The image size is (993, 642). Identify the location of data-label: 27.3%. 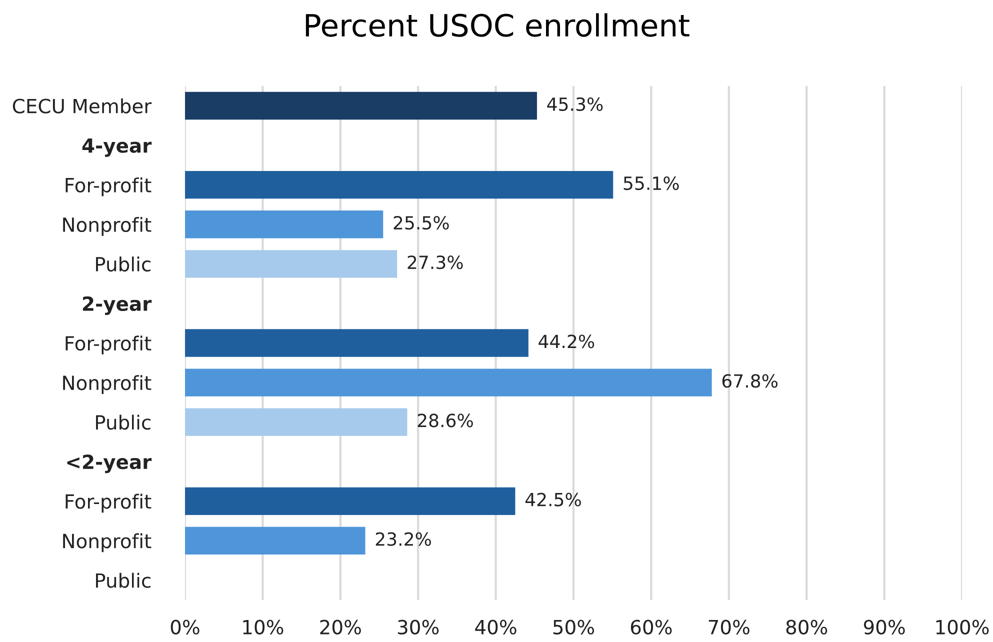
(435, 263).